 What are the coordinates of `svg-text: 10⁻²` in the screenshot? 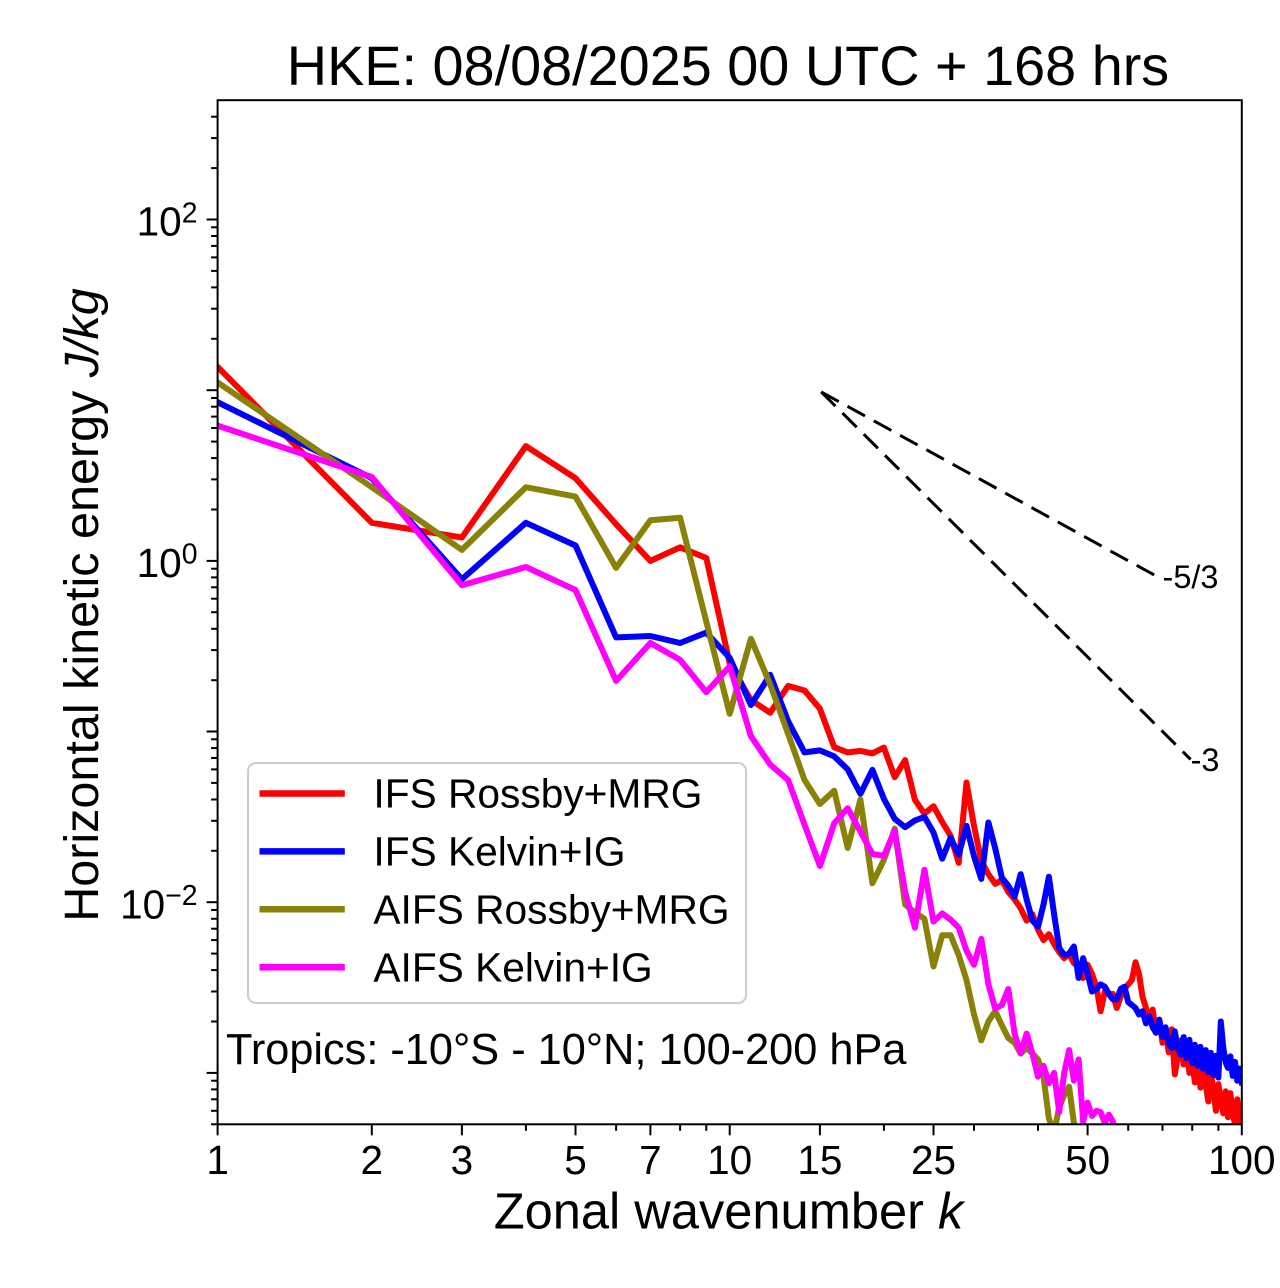 It's located at (158, 903).